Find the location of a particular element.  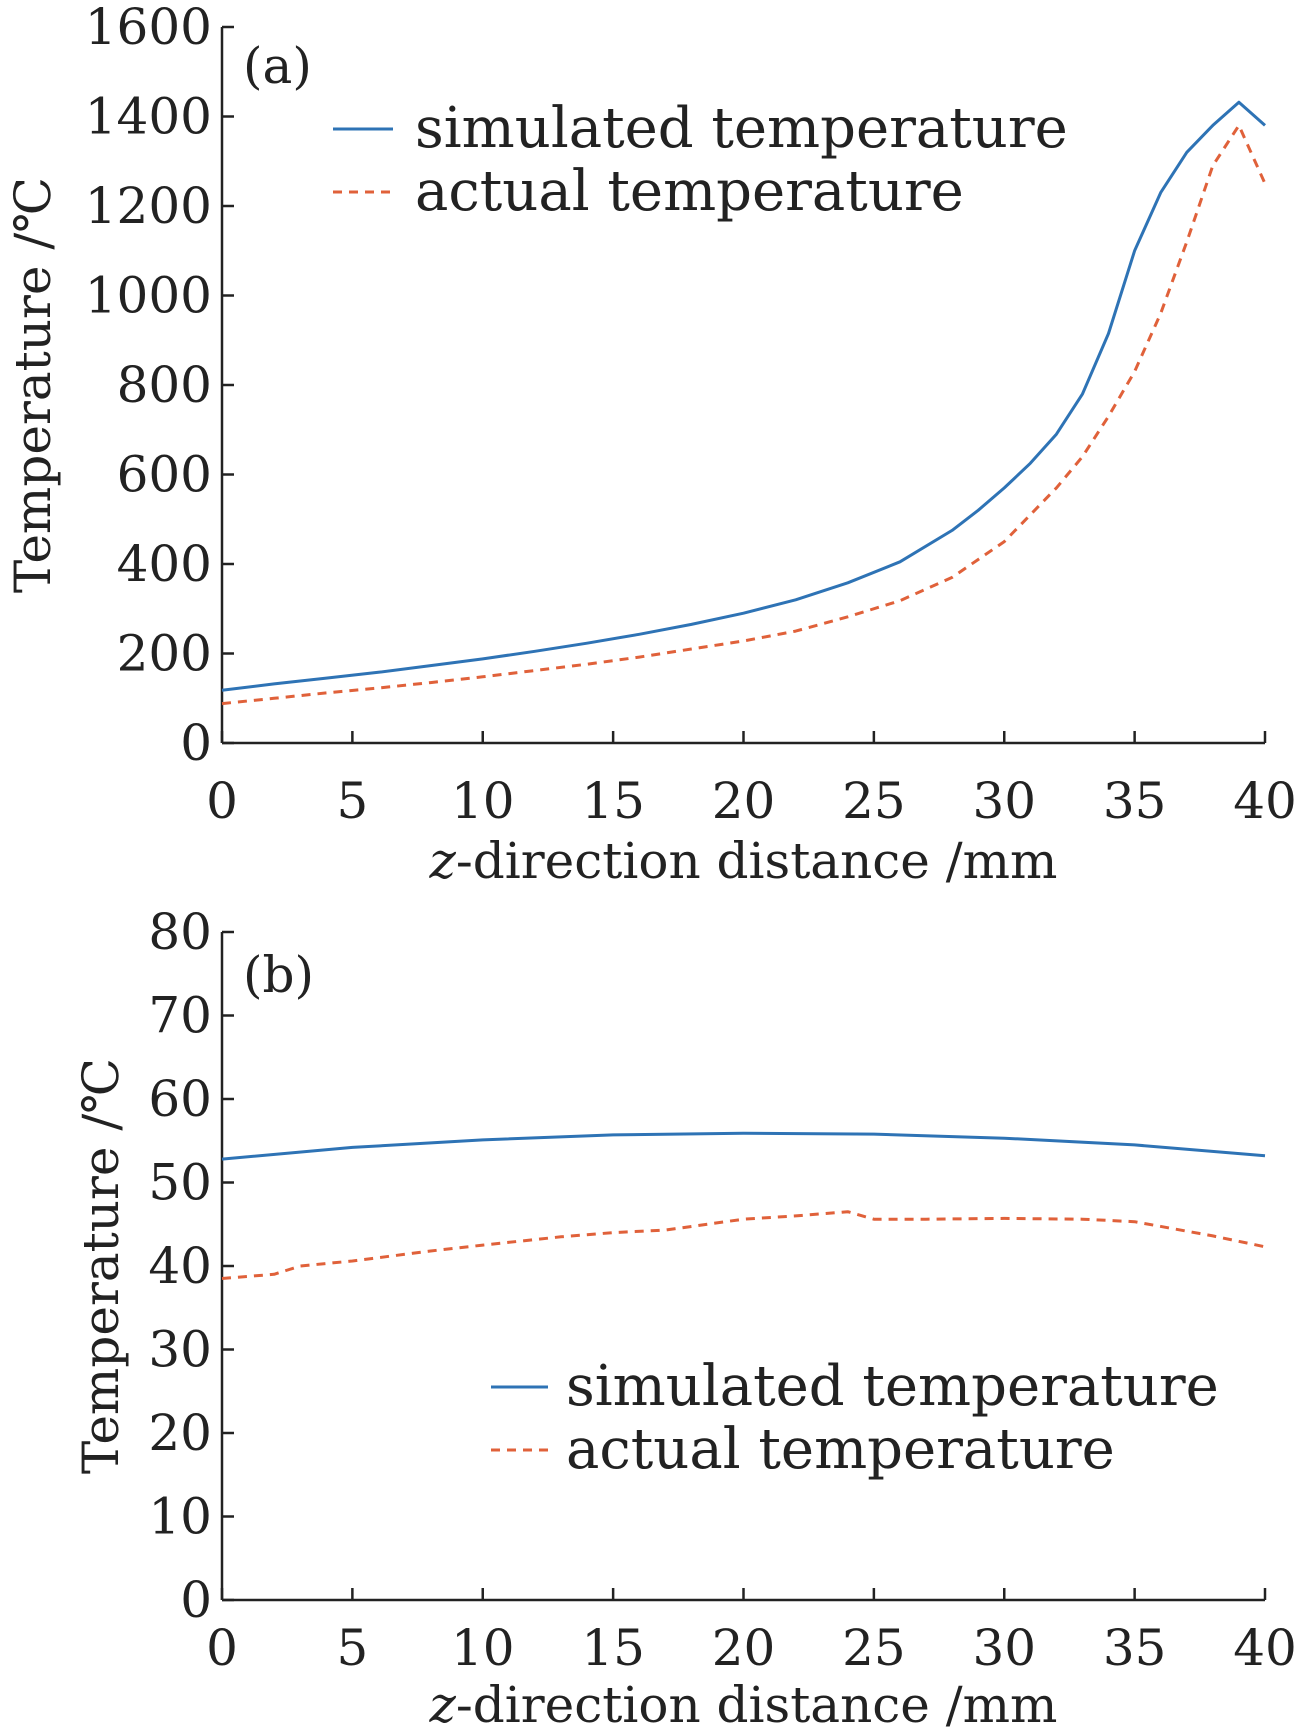

y-tick-label: 10 is located at coordinates (180, 1517).